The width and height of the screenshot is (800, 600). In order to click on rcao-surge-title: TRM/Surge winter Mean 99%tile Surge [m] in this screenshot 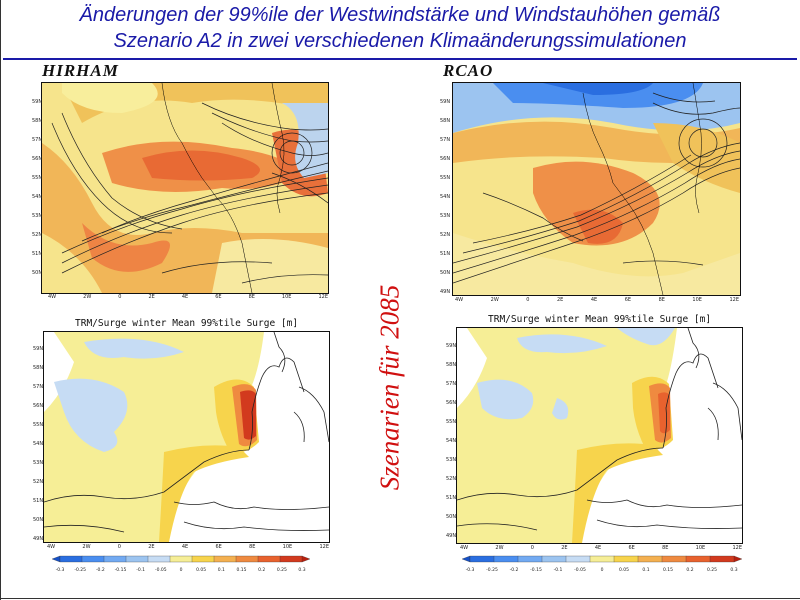, I will do `click(600, 319)`.